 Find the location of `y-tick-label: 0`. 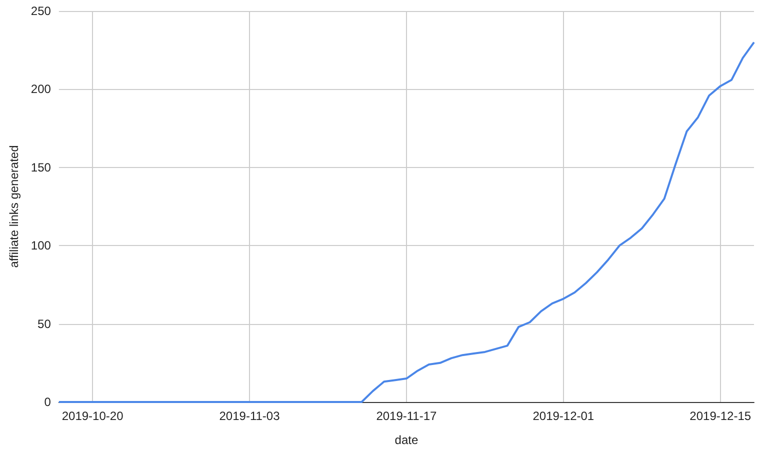

y-tick-label: 0 is located at coordinates (48, 402).